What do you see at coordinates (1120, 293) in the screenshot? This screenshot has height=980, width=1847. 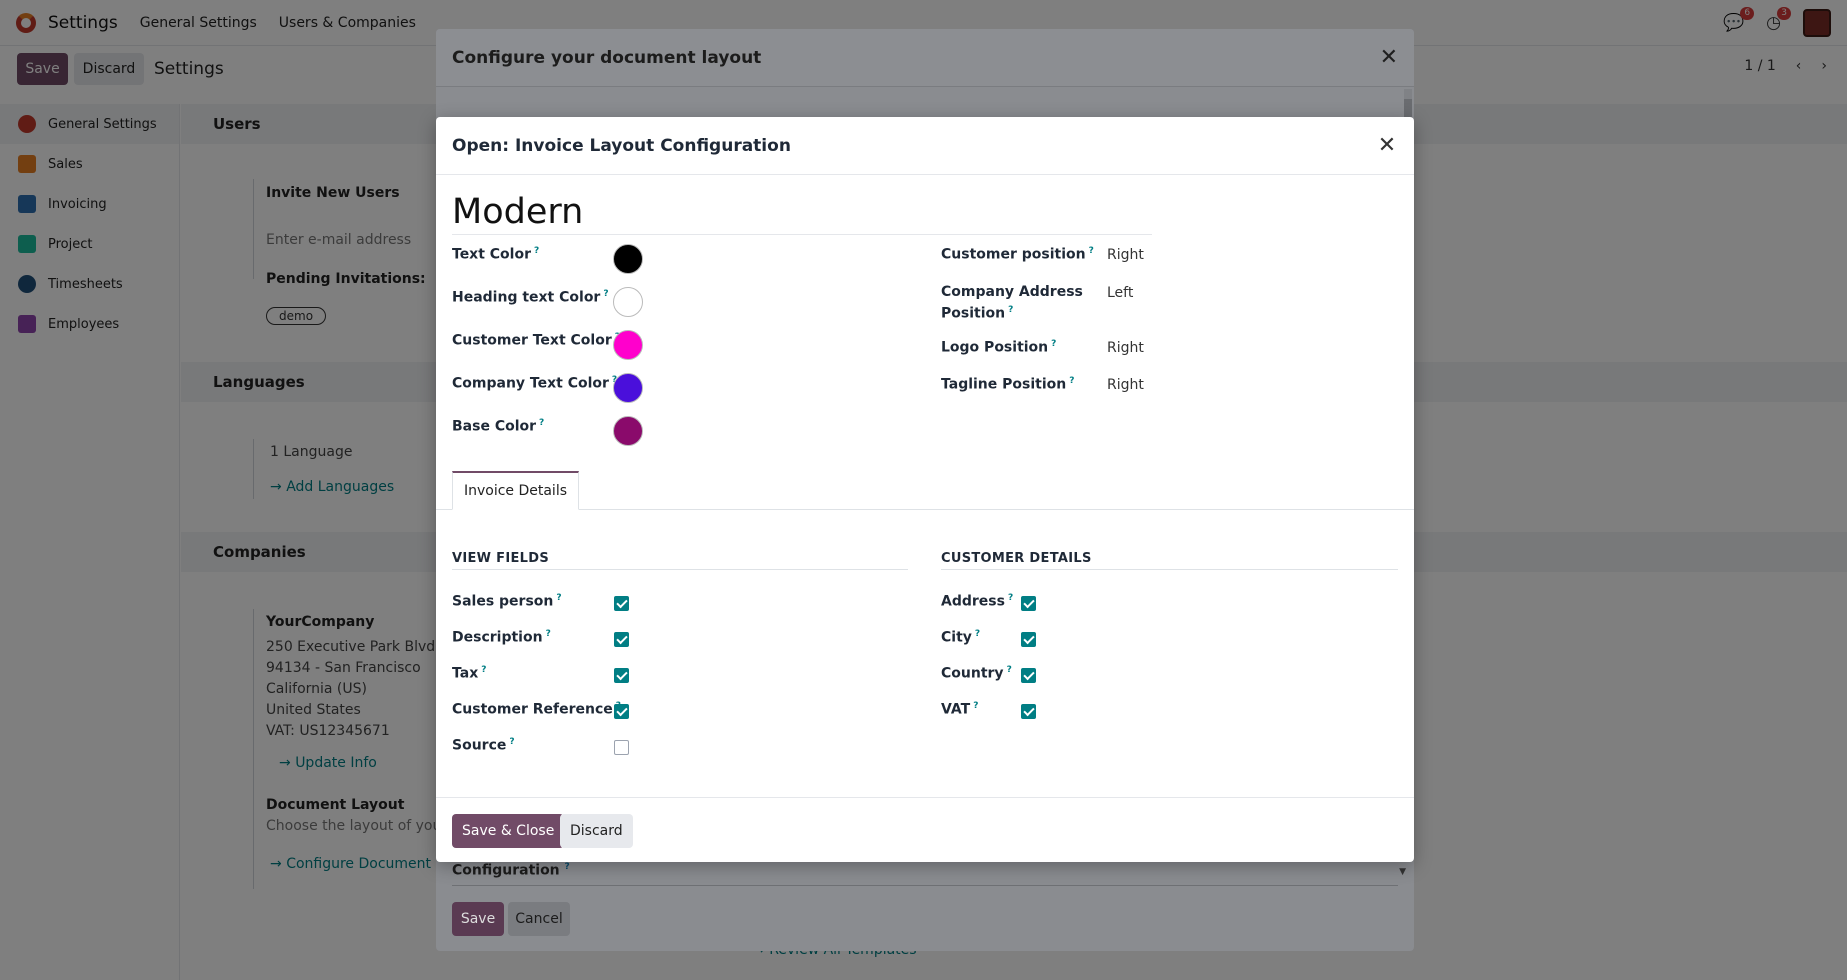 I see `company-address-position-value: Left` at bounding box center [1120, 293].